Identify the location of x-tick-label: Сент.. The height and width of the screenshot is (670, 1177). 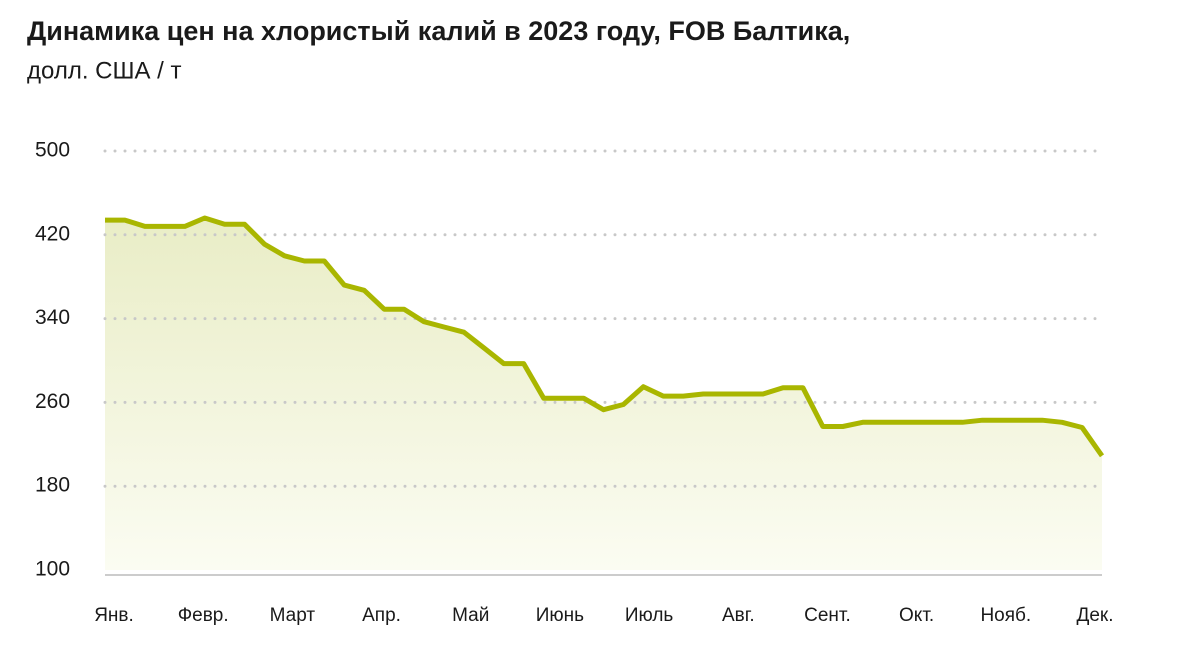
(827, 615).